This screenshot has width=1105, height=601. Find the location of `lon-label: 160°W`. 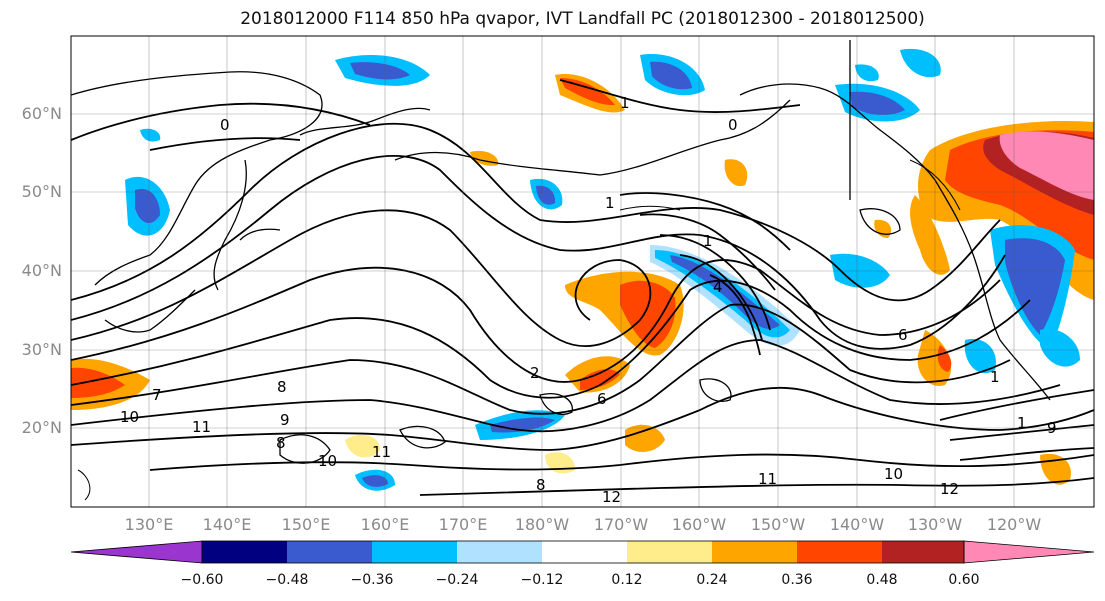

lon-label: 160°W is located at coordinates (699, 524).